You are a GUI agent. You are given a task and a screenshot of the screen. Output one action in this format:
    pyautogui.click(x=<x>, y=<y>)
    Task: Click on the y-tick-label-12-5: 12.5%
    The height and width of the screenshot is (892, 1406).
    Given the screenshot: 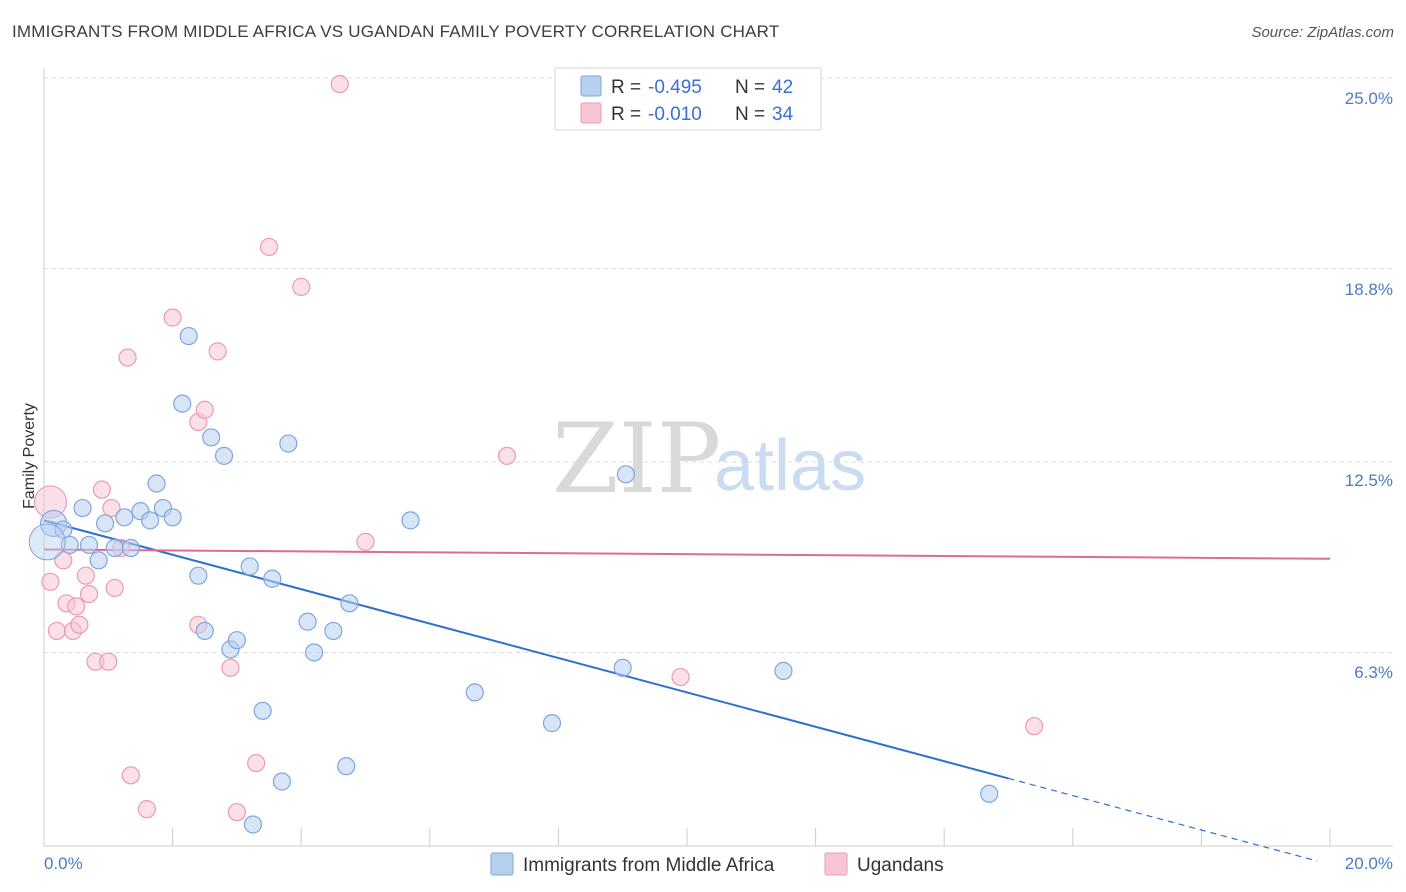 What is the action you would take?
    pyautogui.click(x=1369, y=480)
    